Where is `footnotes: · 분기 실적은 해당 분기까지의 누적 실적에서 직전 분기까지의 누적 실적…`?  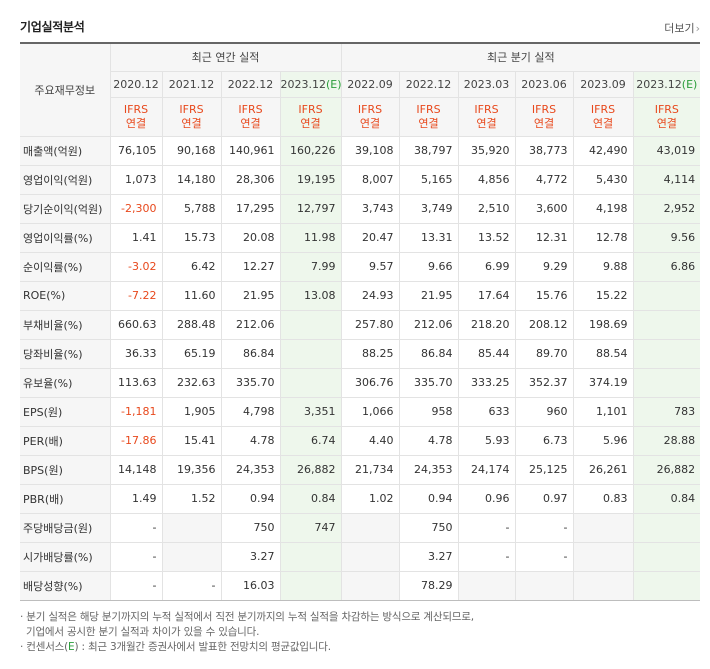
footnotes: · 분기 실적은 해당 분기까지의 누적 실적에서 직전 분기까지의 누적 실적… is located at coordinates (360, 632).